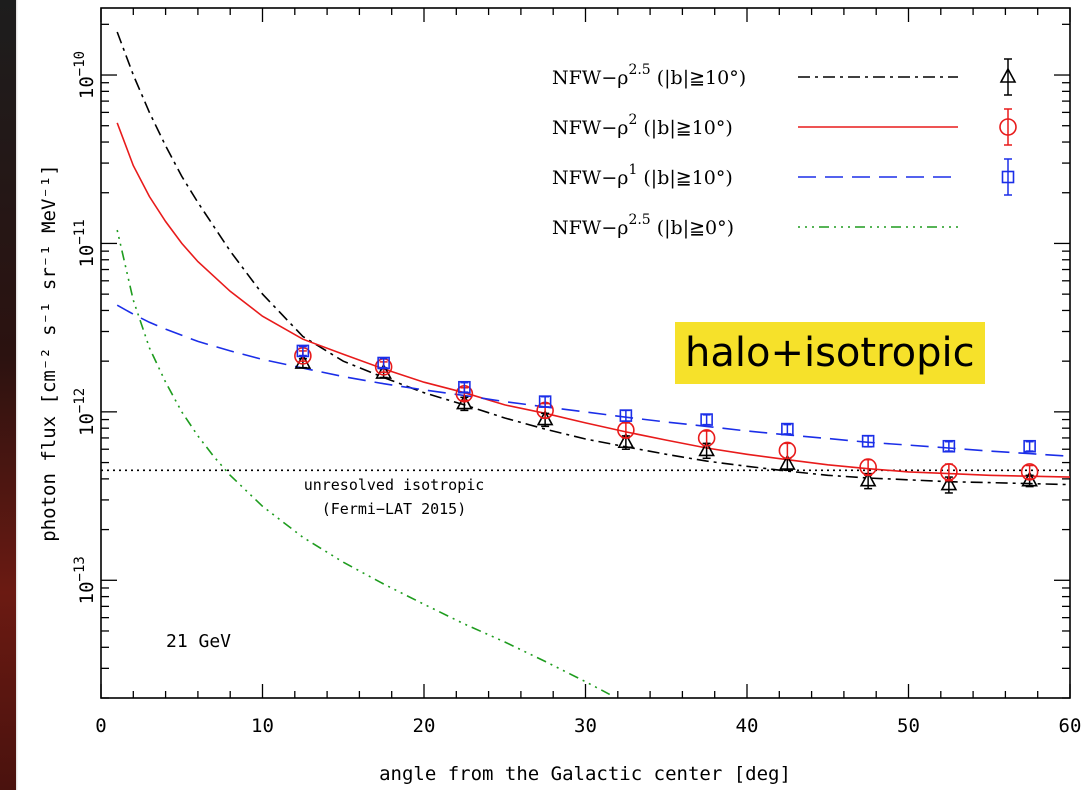 The image size is (1089, 790). I want to click on x-axis-title: angle from the Galactic center [deg], so click(585, 774).